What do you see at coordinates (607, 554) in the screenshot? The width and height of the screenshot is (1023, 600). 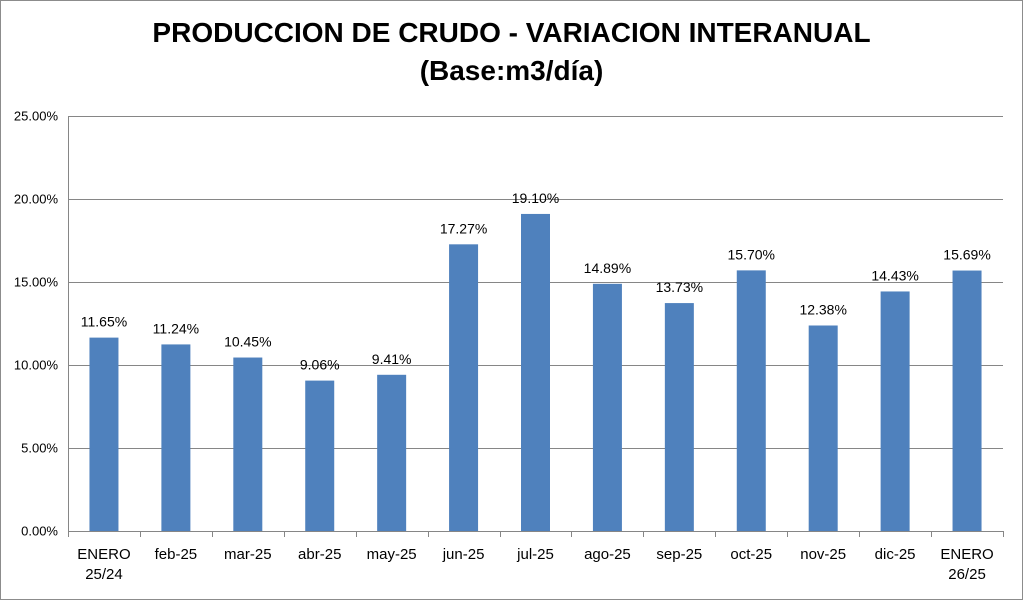 I see `x-tick-label: ago-25` at bounding box center [607, 554].